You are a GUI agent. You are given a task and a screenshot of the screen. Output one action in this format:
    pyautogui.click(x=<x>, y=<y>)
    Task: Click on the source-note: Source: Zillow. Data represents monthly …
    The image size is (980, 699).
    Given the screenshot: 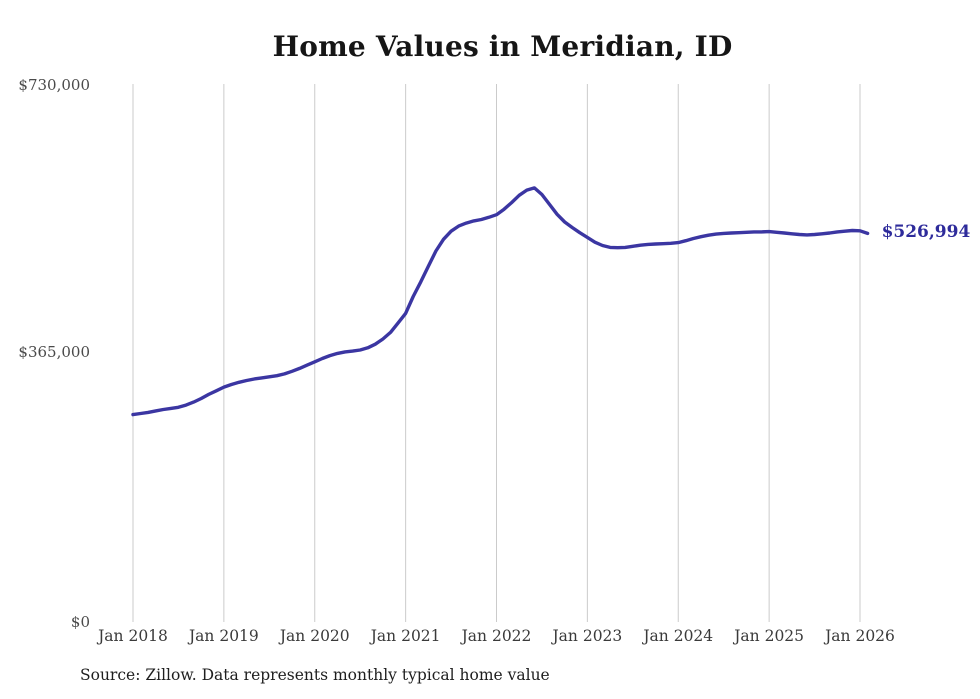 What is the action you would take?
    pyautogui.click(x=315, y=675)
    